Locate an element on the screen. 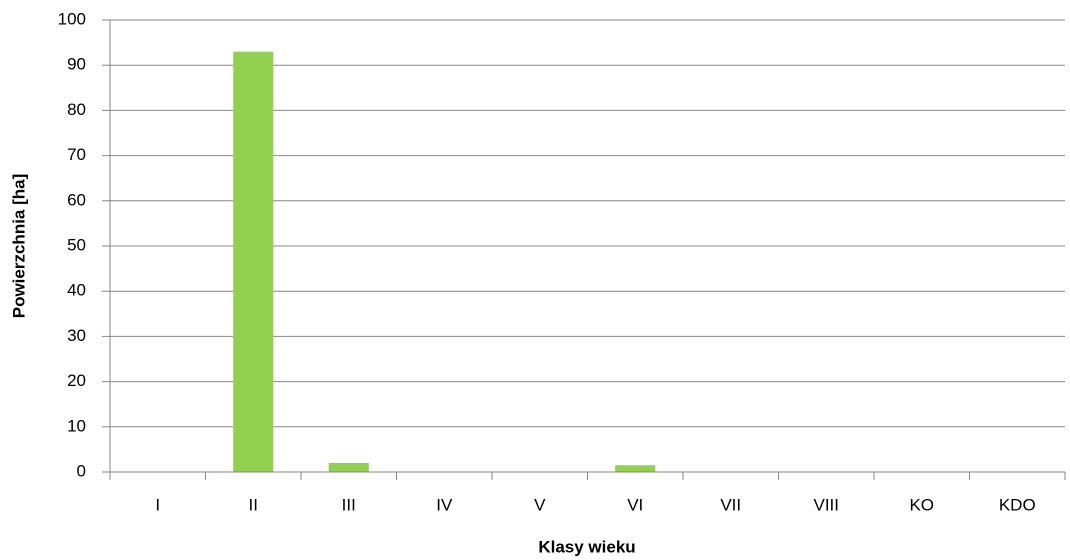 Image resolution: width=1070 pixels, height=560 pixels. x-tick-label: KO is located at coordinates (921, 504).